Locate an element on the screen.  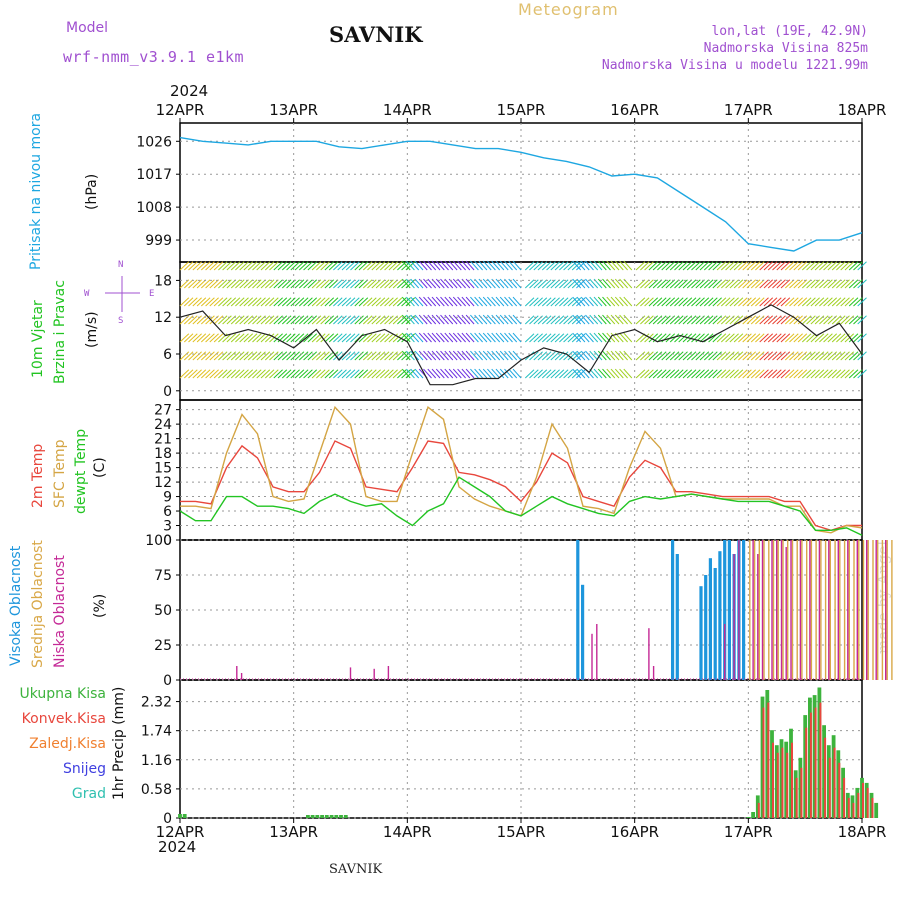
panel-frame is located at coordinates (521, 192).